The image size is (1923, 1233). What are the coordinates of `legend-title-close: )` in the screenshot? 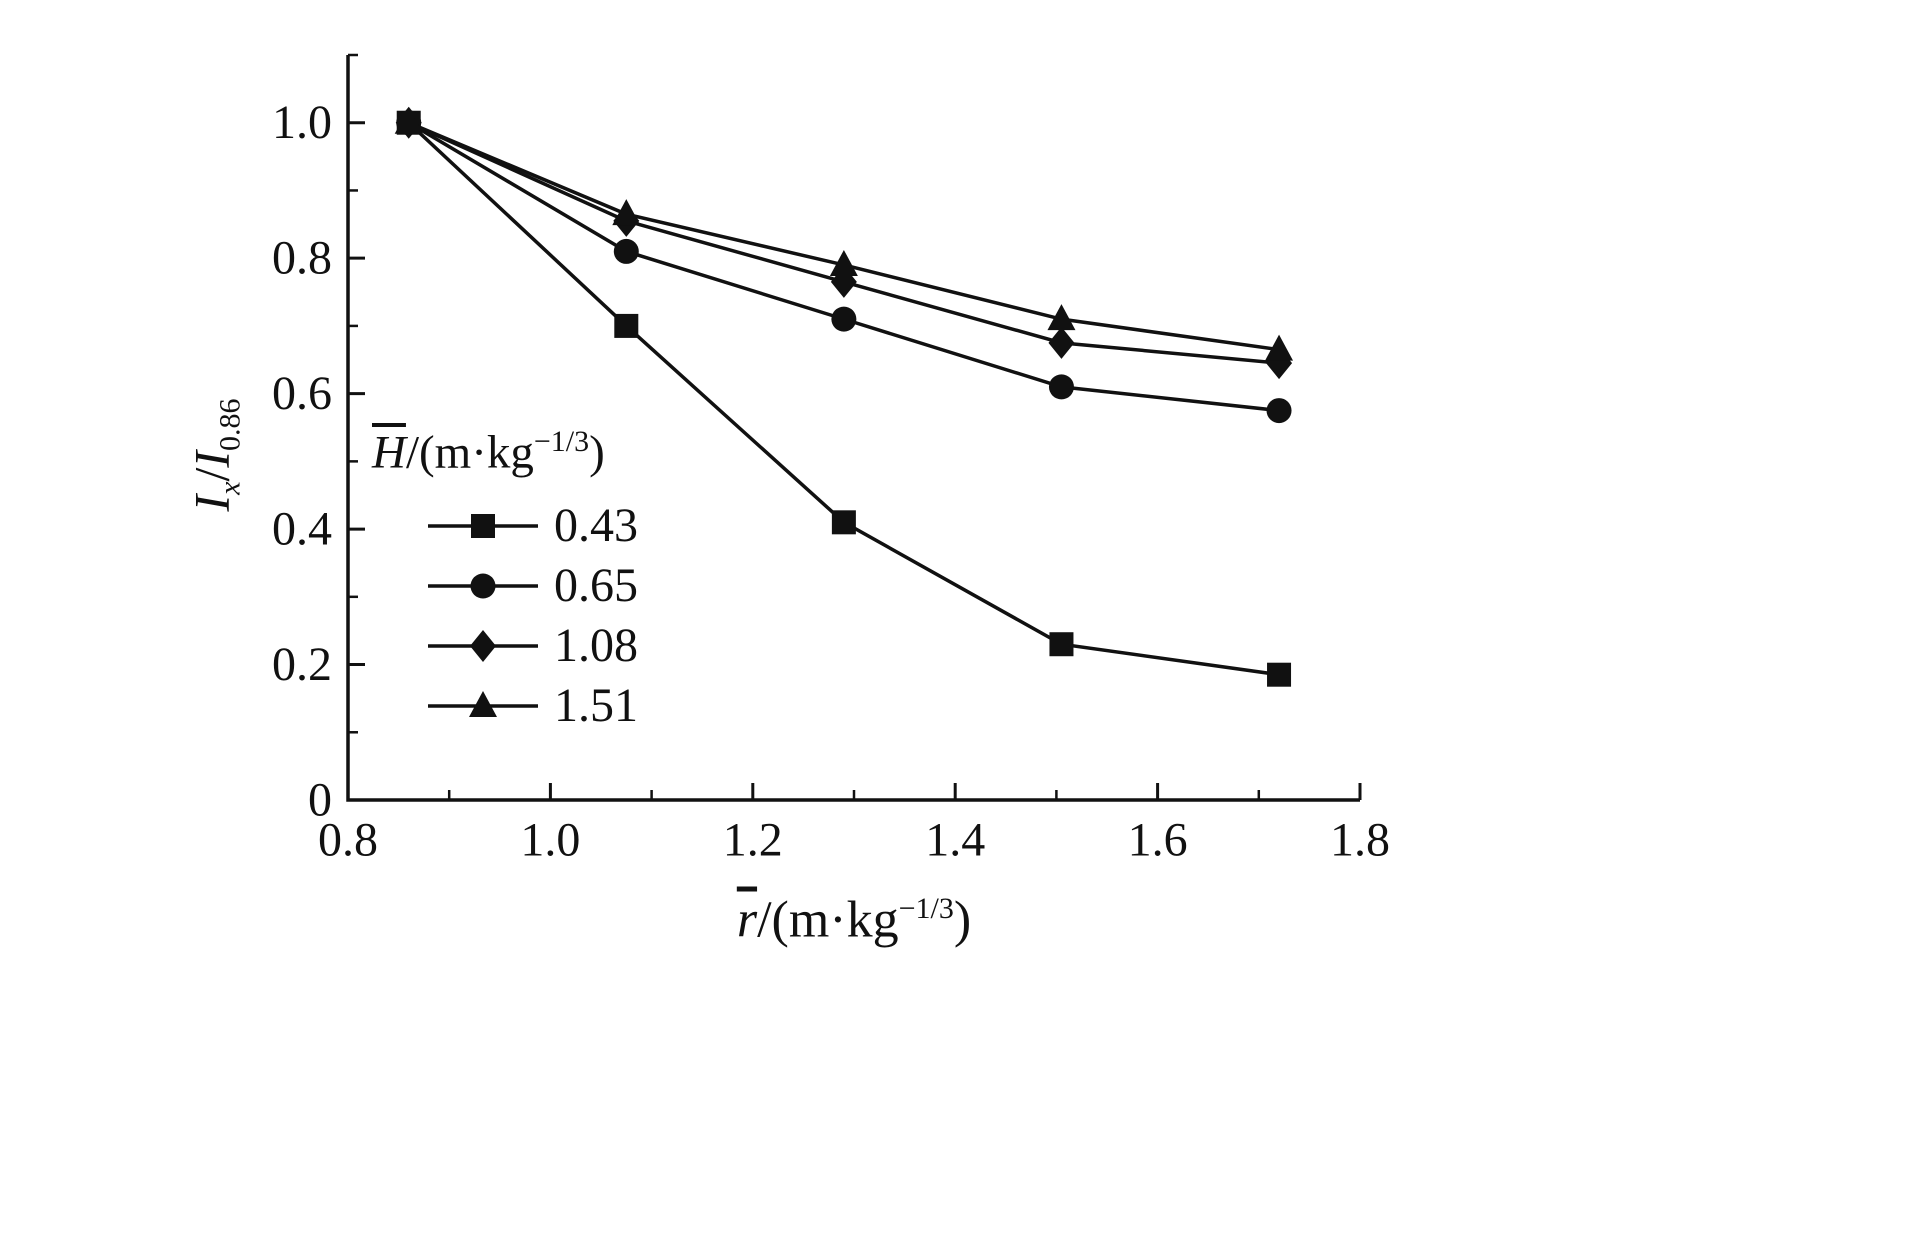 It's located at (597, 452).